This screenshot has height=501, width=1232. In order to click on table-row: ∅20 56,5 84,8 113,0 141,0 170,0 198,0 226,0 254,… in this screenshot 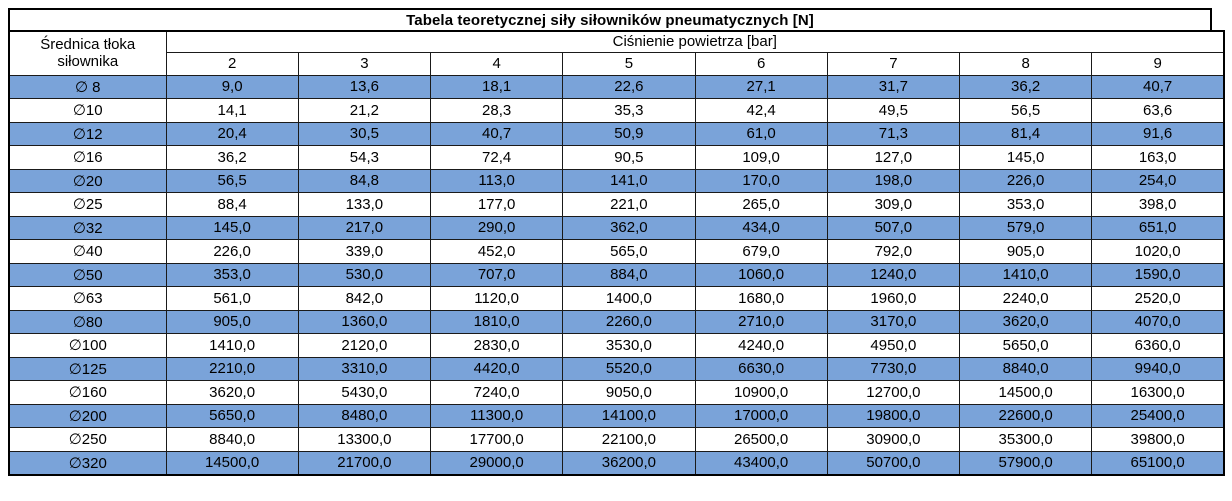, I will do `click(616, 180)`.